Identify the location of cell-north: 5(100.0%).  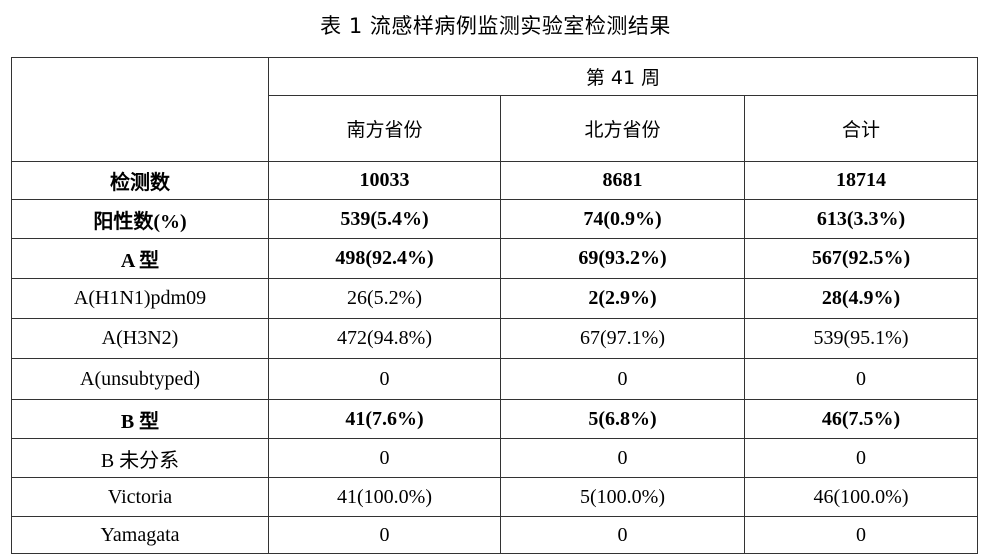
(622, 497).